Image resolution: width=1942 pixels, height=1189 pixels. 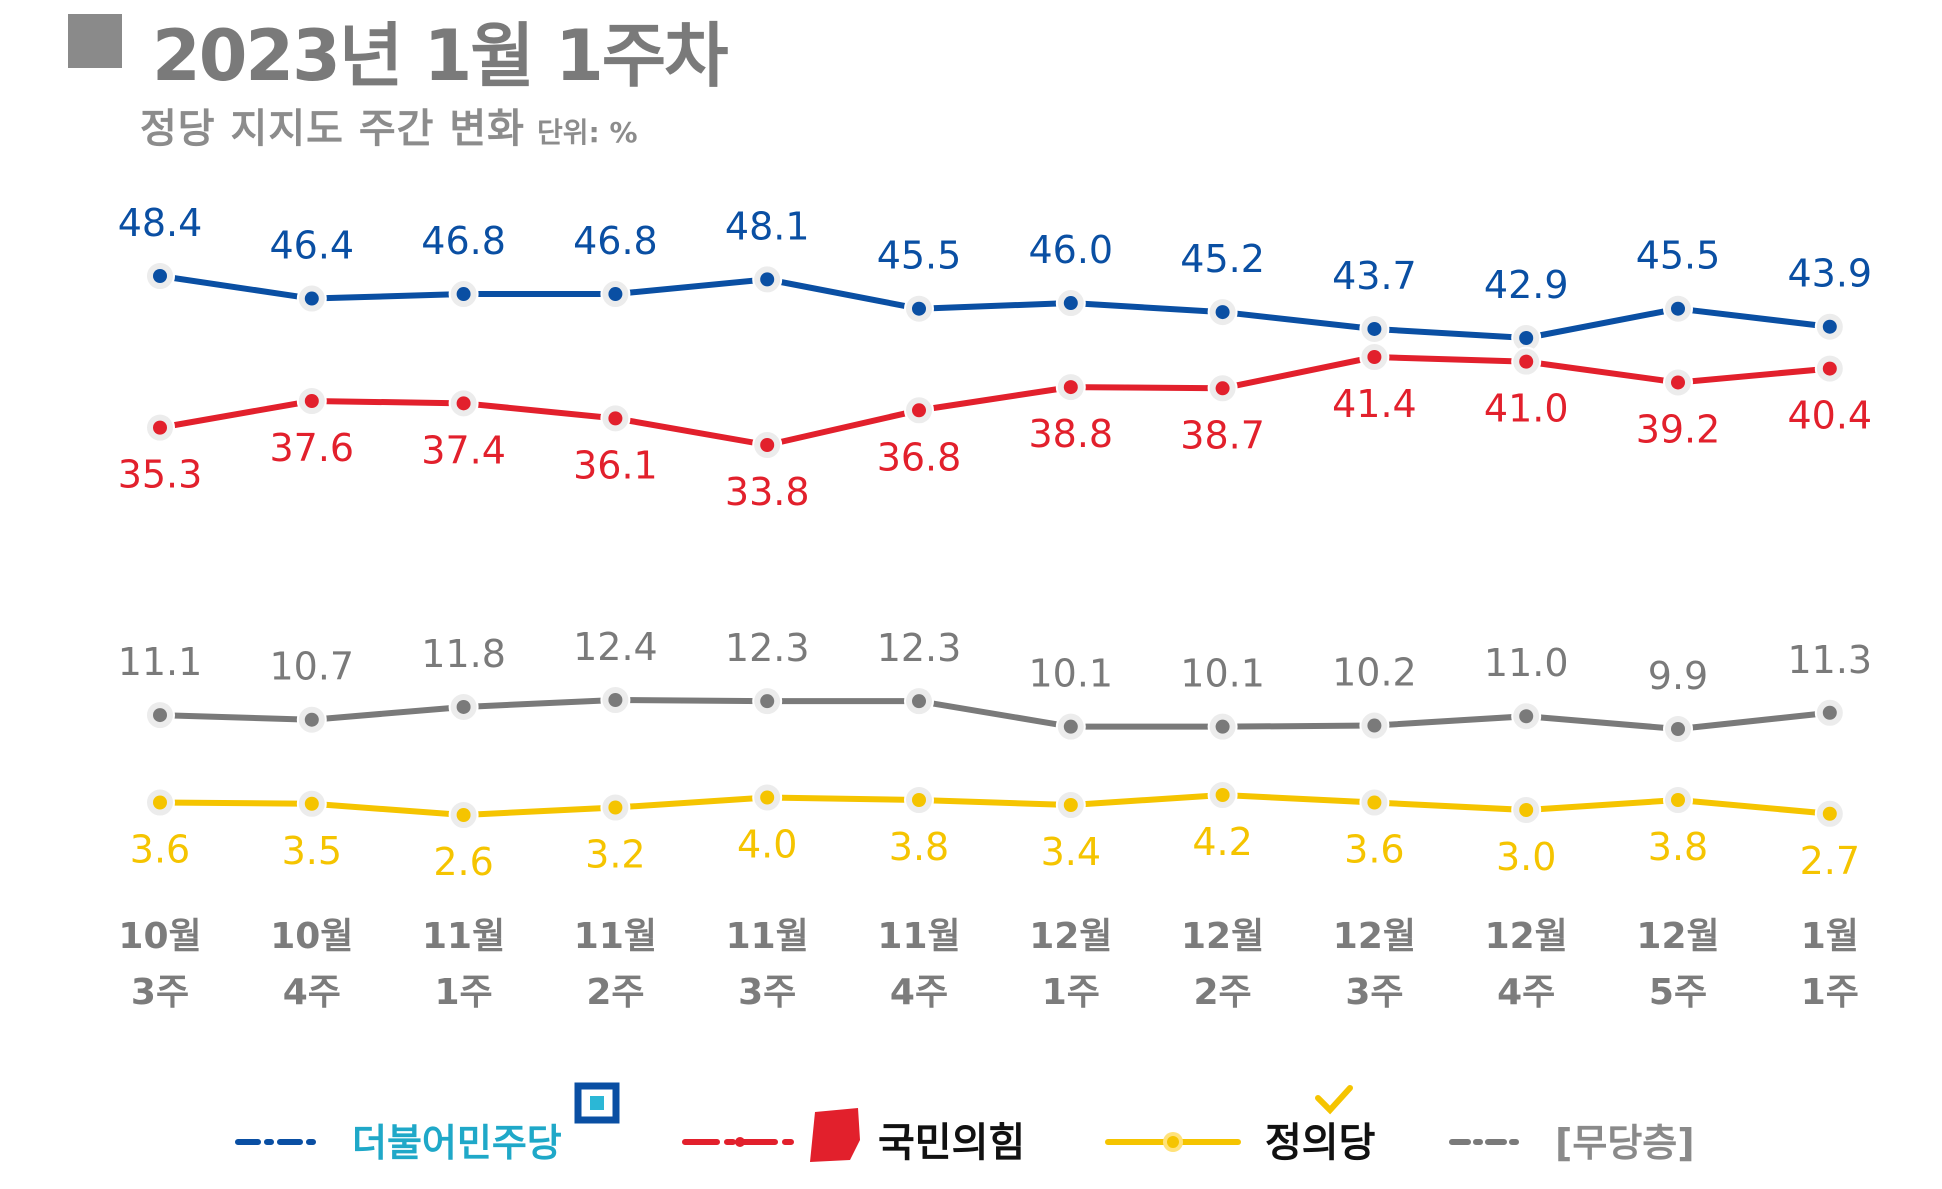 What do you see at coordinates (767, 492) in the screenshot?
I see `data-label: 33.8` at bounding box center [767, 492].